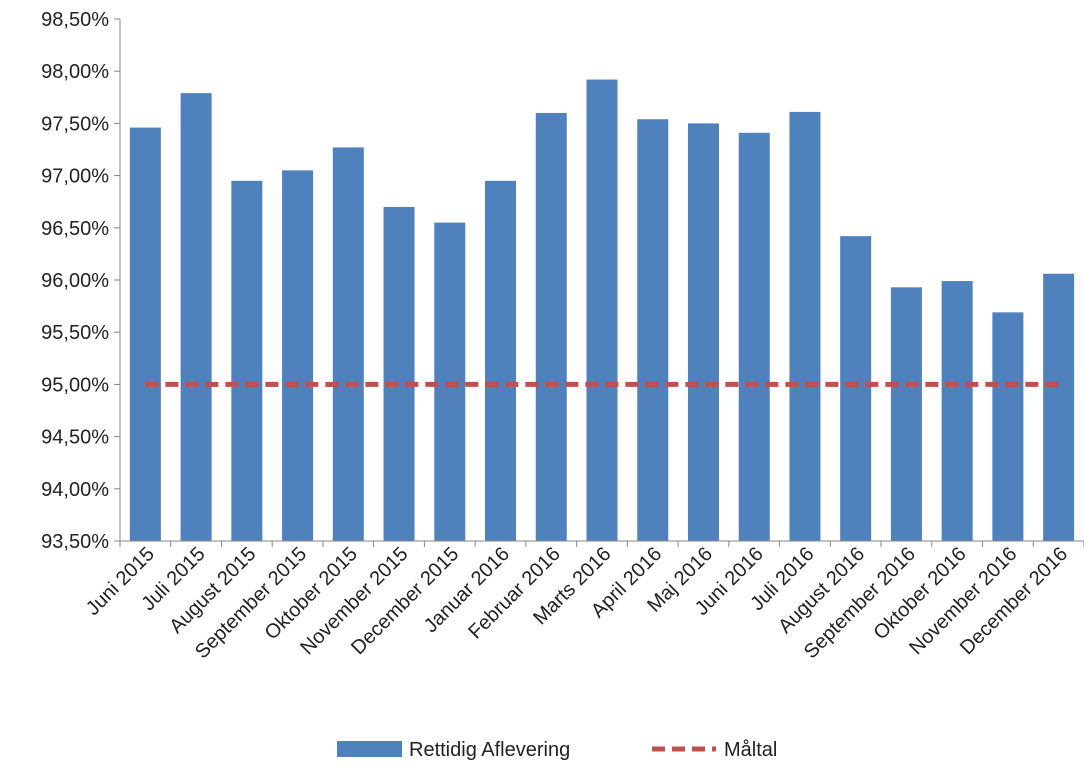 This screenshot has width=1084, height=770. Describe the element at coordinates (75, 177) in the screenshot. I see `y-tick-label: 97,00%` at that location.